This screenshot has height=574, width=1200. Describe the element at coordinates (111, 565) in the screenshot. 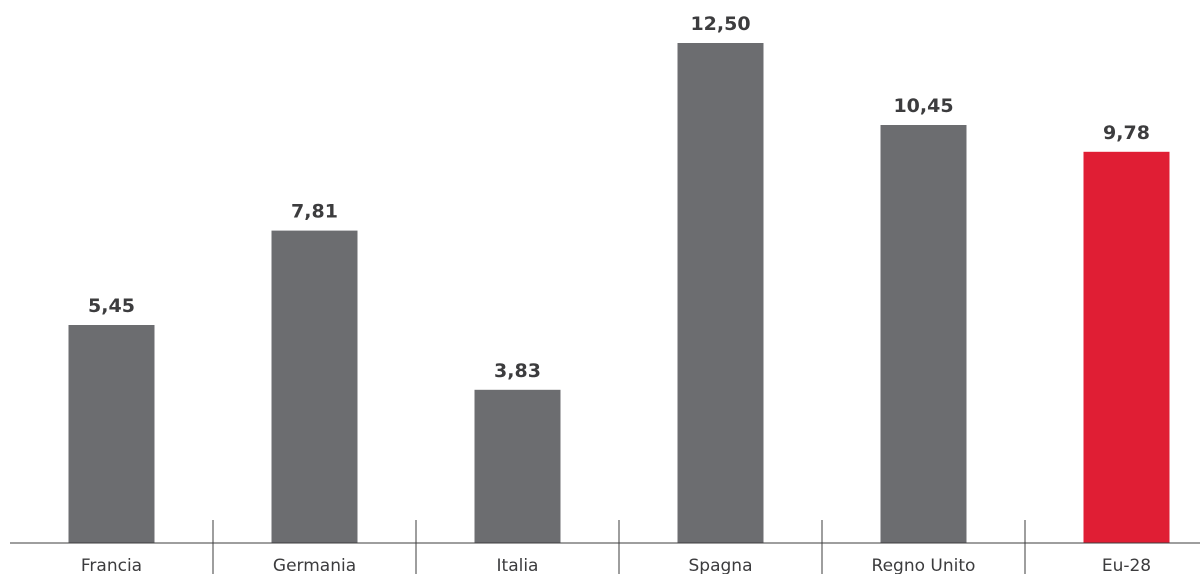

I see `category-label: Francia` at that location.